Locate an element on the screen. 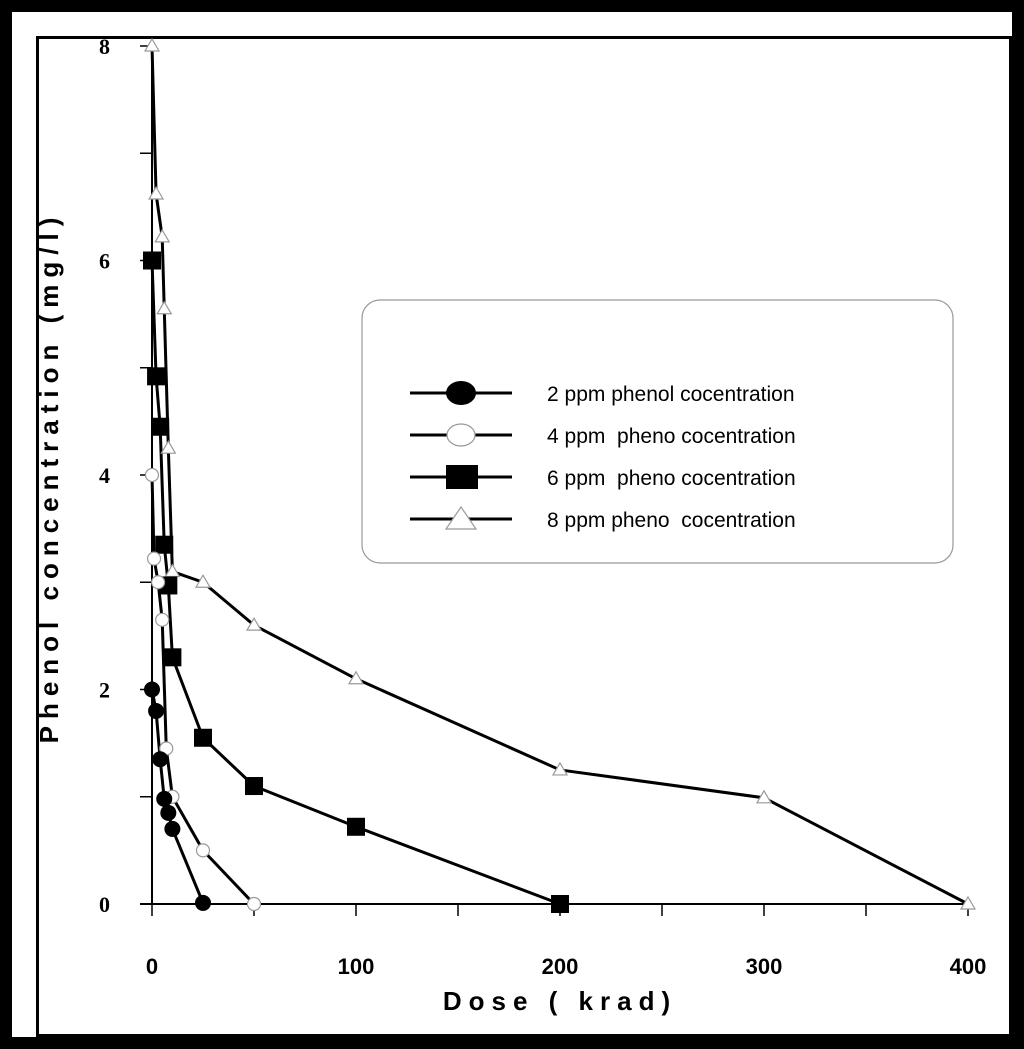 The image size is (1024, 1049). series-1-markers is located at coordinates (177, 796).